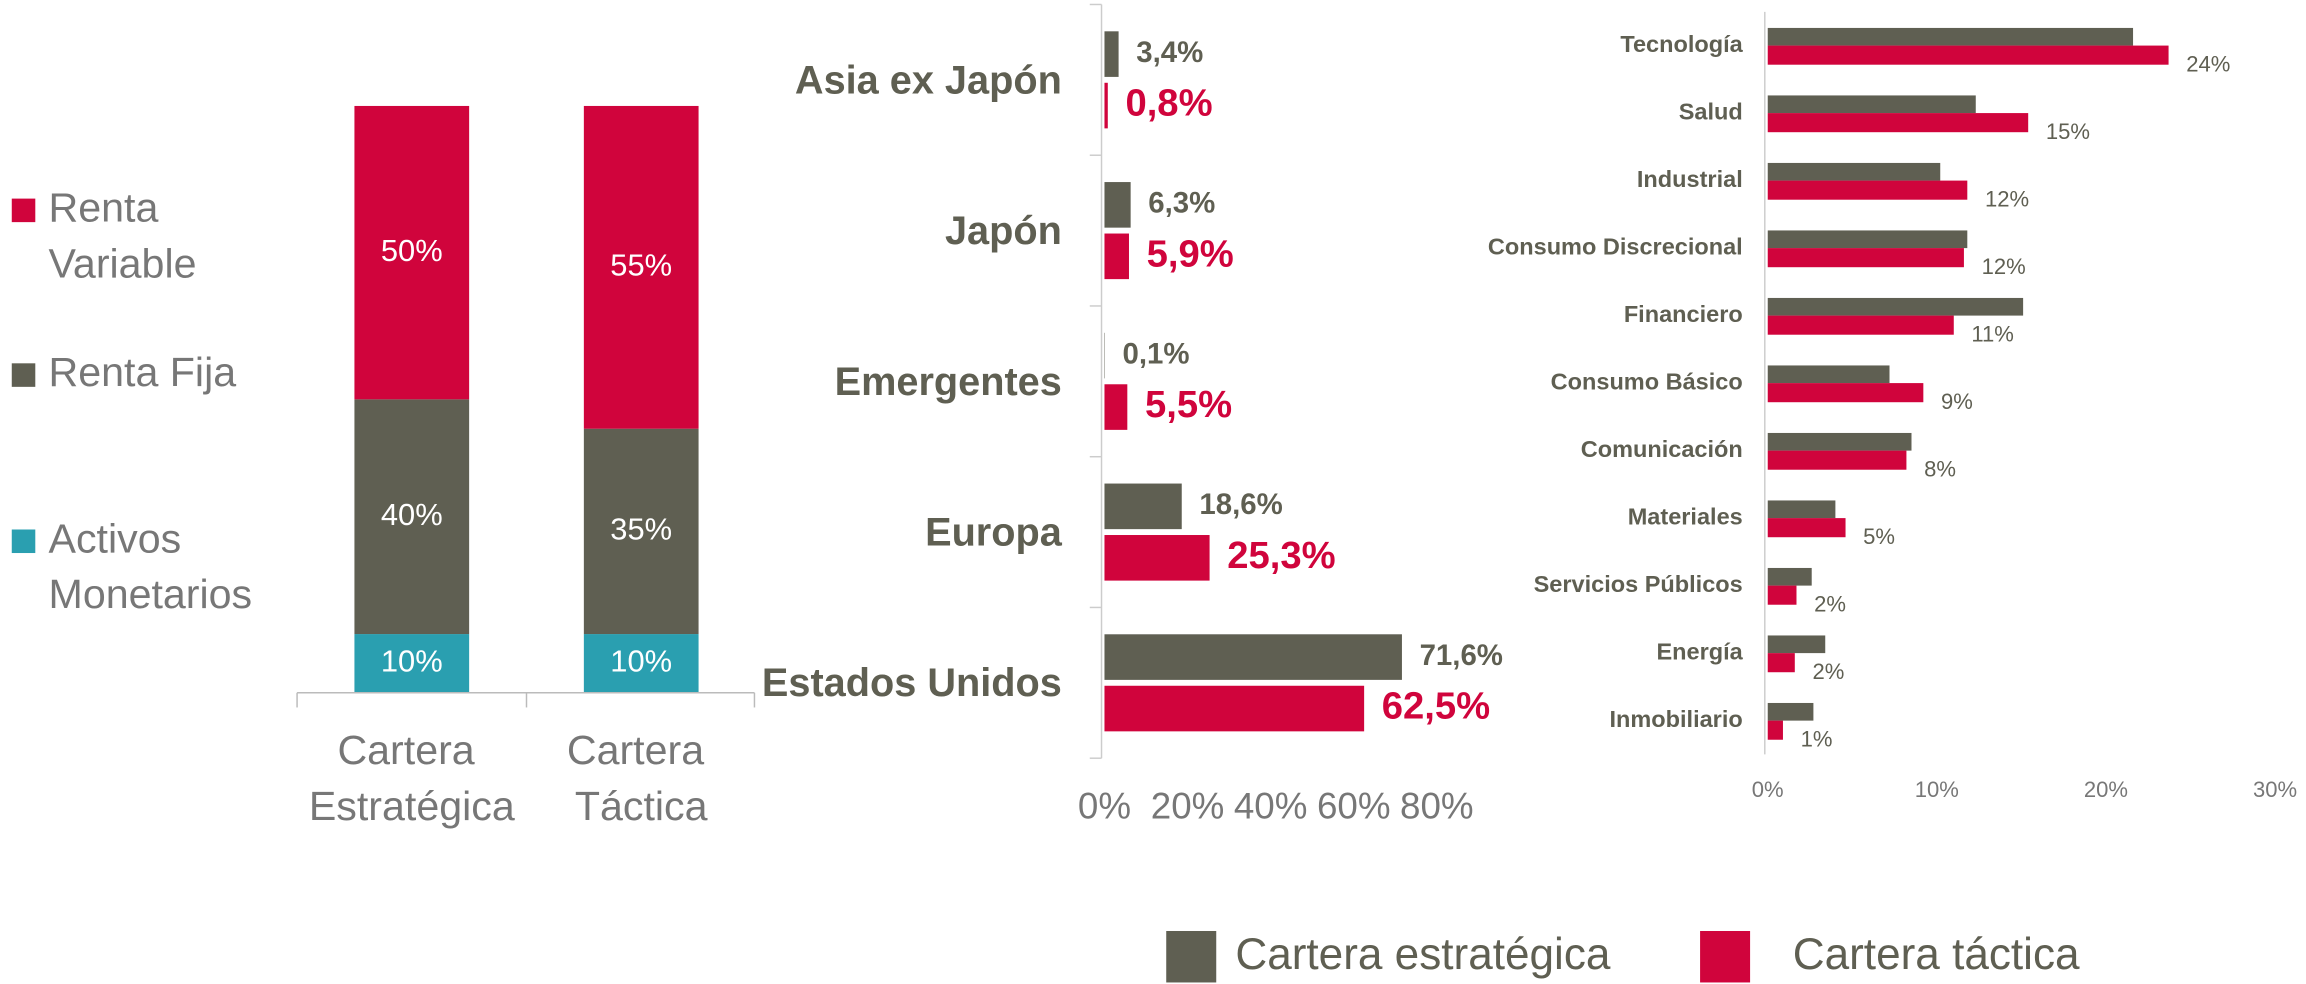  I want to click on x-tick-label: 30%, so click(2275, 789).